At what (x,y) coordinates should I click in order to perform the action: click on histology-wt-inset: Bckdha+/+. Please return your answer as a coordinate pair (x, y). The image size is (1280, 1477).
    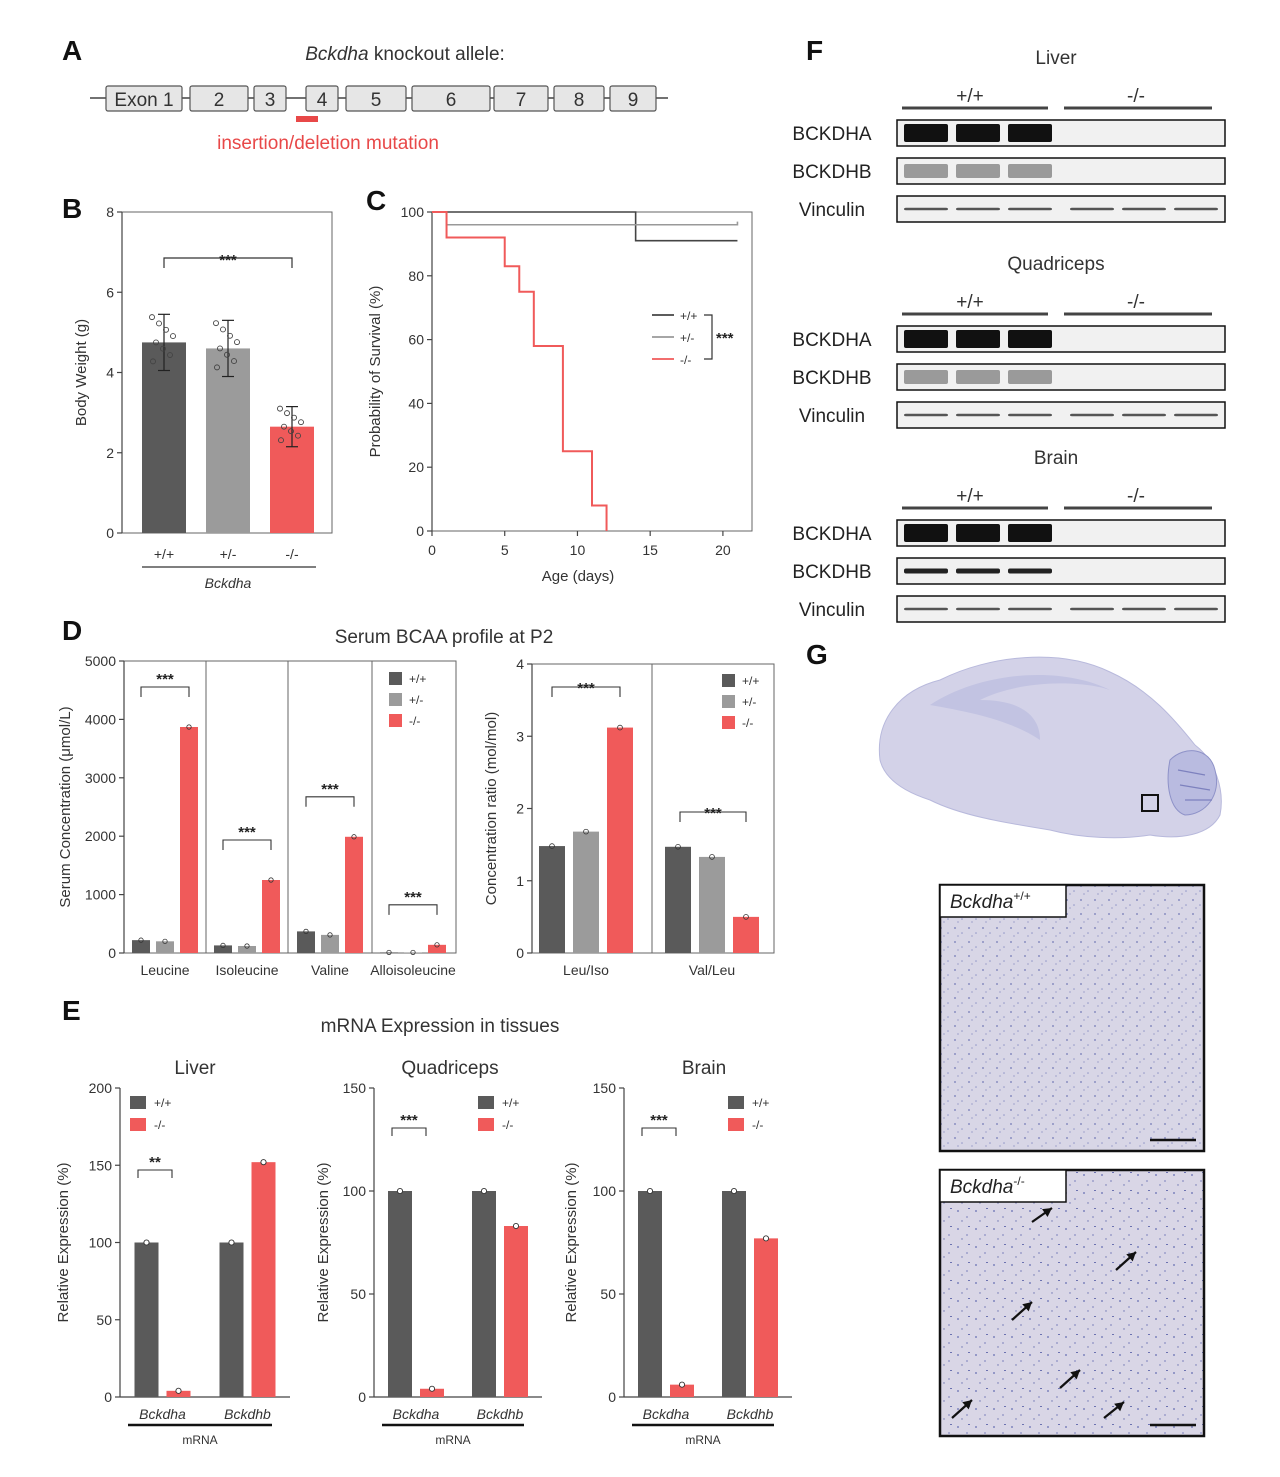
    Looking at the image, I should click on (1072, 1018).